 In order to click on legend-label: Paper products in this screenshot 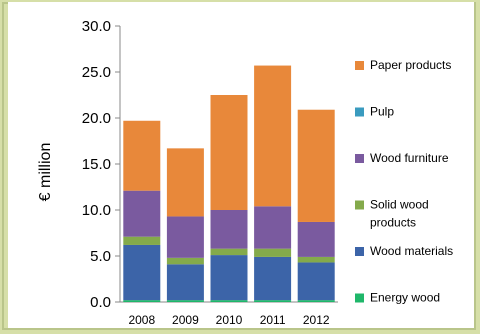, I will do `click(410, 65)`.